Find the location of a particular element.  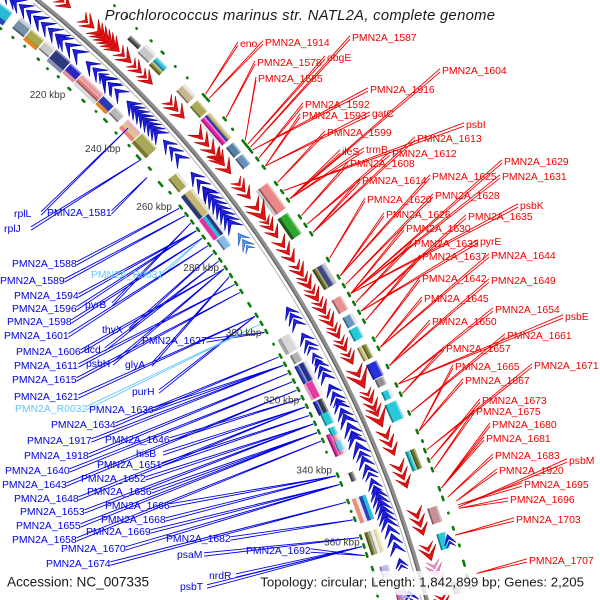

svg-text: rplL is located at coordinates (23, 214).